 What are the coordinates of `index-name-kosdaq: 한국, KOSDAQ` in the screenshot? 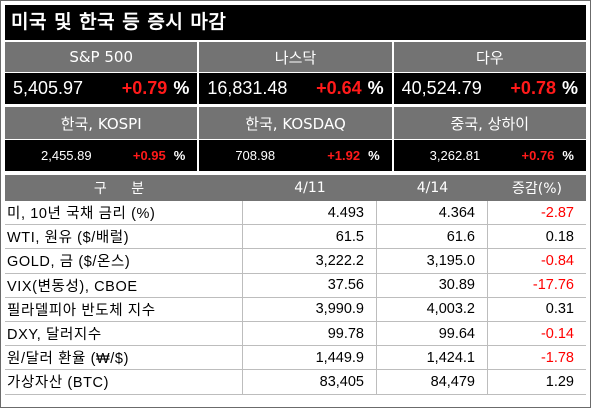 It's located at (295, 123).